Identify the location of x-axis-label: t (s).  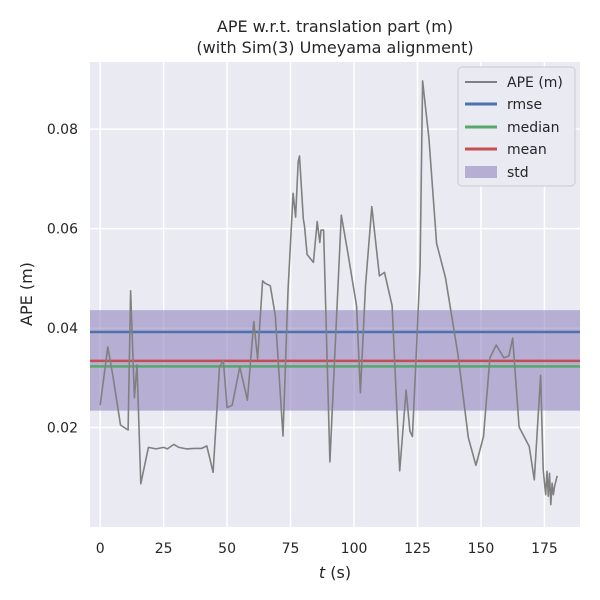
(335, 572).